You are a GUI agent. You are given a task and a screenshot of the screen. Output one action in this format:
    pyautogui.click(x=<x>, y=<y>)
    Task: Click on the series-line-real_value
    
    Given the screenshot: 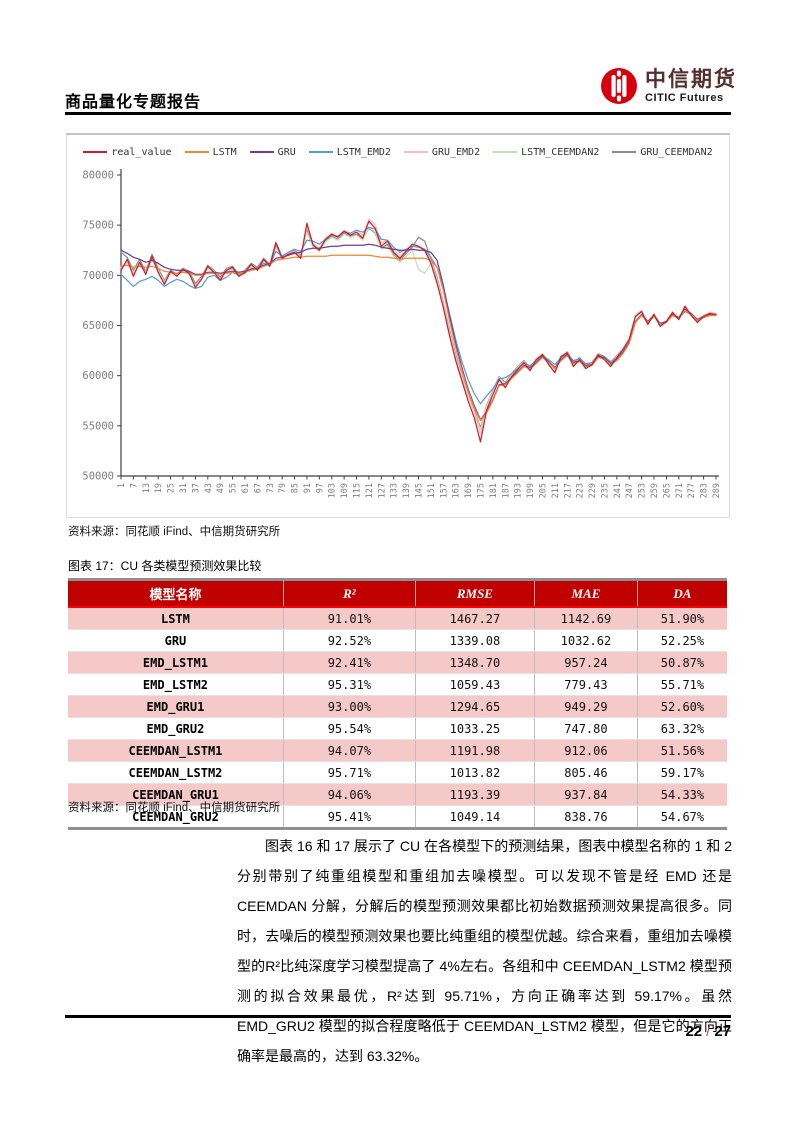 What is the action you would take?
    pyautogui.click(x=418, y=331)
    